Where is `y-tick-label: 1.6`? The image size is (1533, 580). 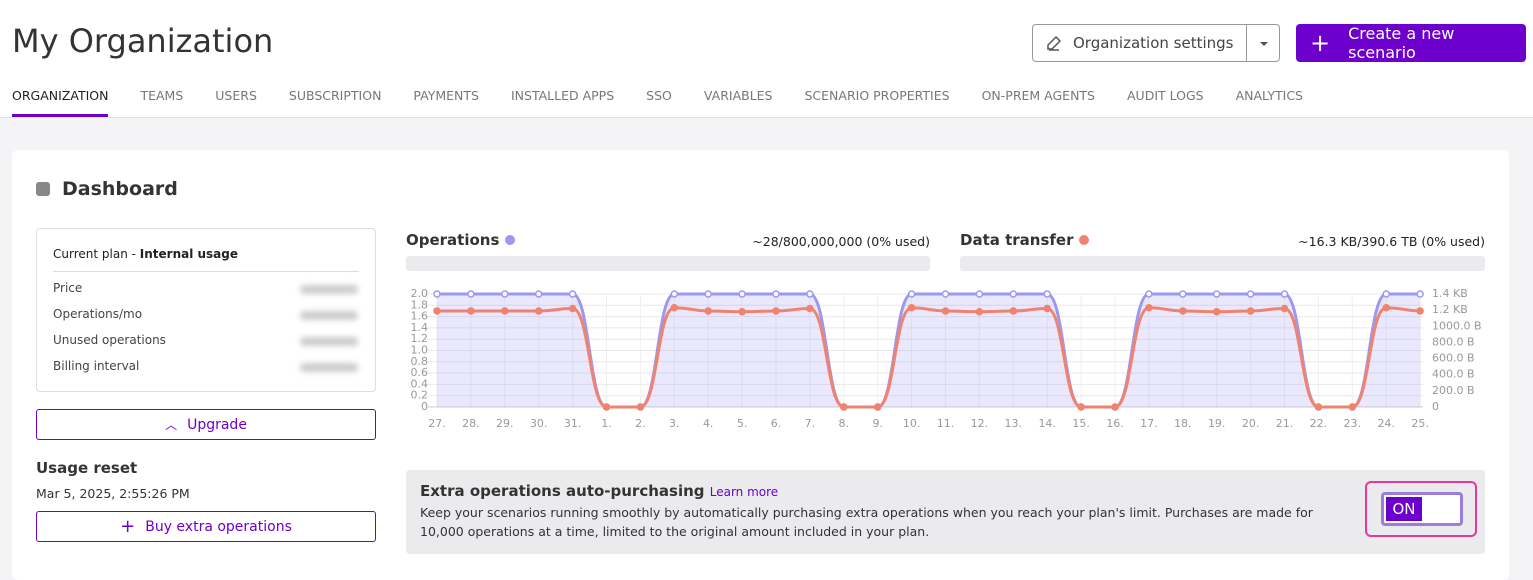 y-tick-label: 1.6 is located at coordinates (420, 316).